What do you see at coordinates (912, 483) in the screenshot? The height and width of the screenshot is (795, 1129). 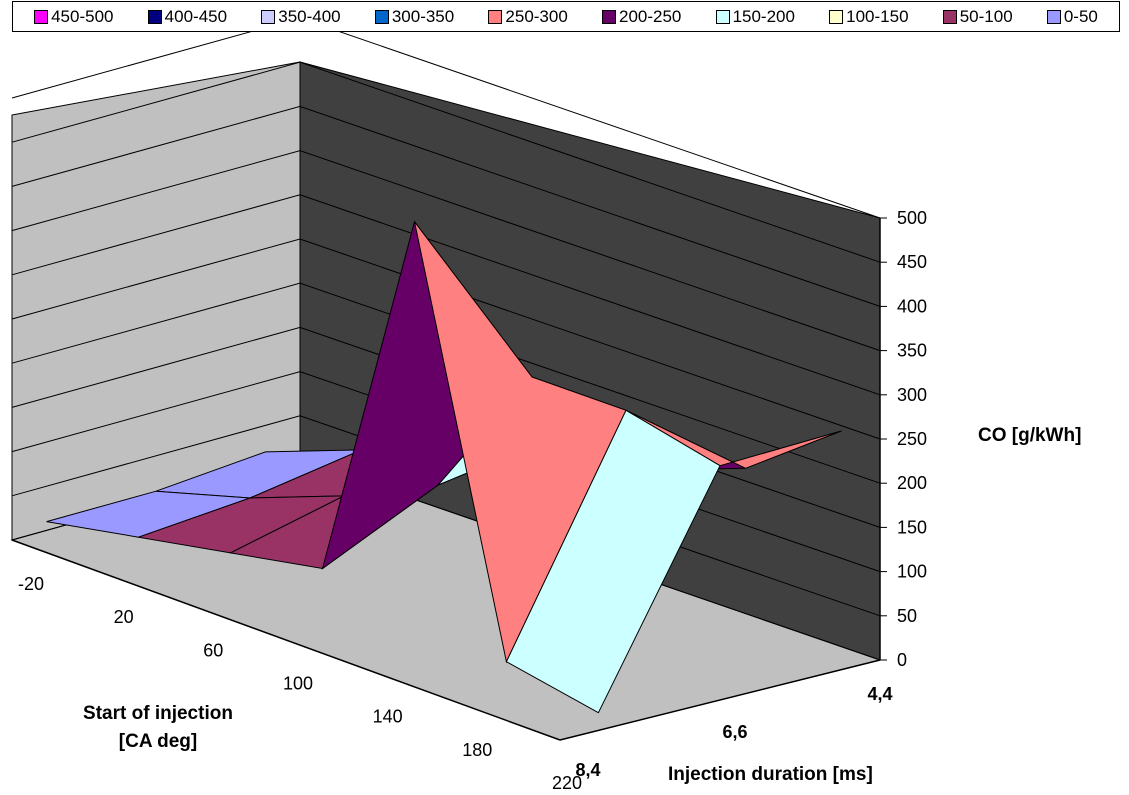 I see `y-tick-label: 200` at bounding box center [912, 483].